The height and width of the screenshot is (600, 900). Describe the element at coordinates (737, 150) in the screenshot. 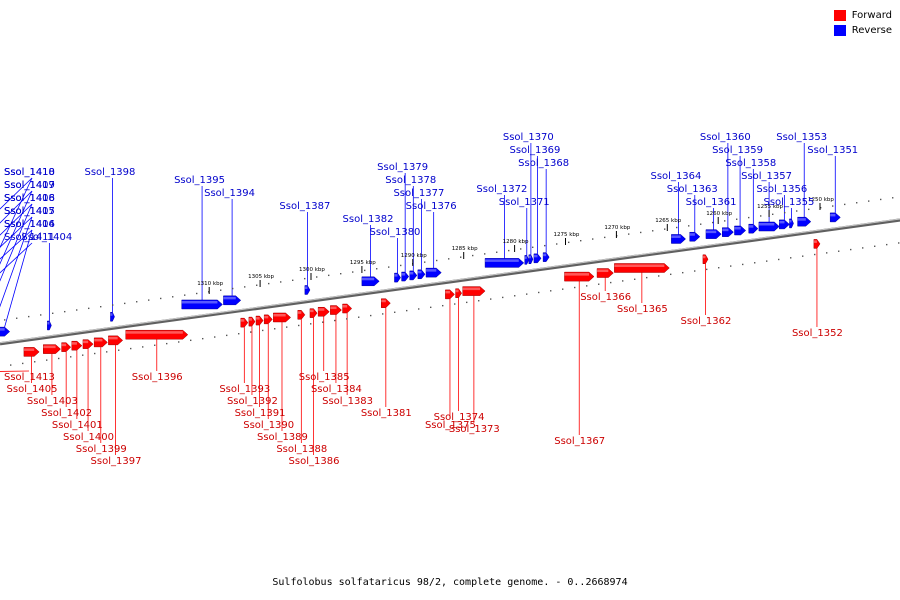

I see `gene-label-Ssol_1359: Ssol_1359` at that location.